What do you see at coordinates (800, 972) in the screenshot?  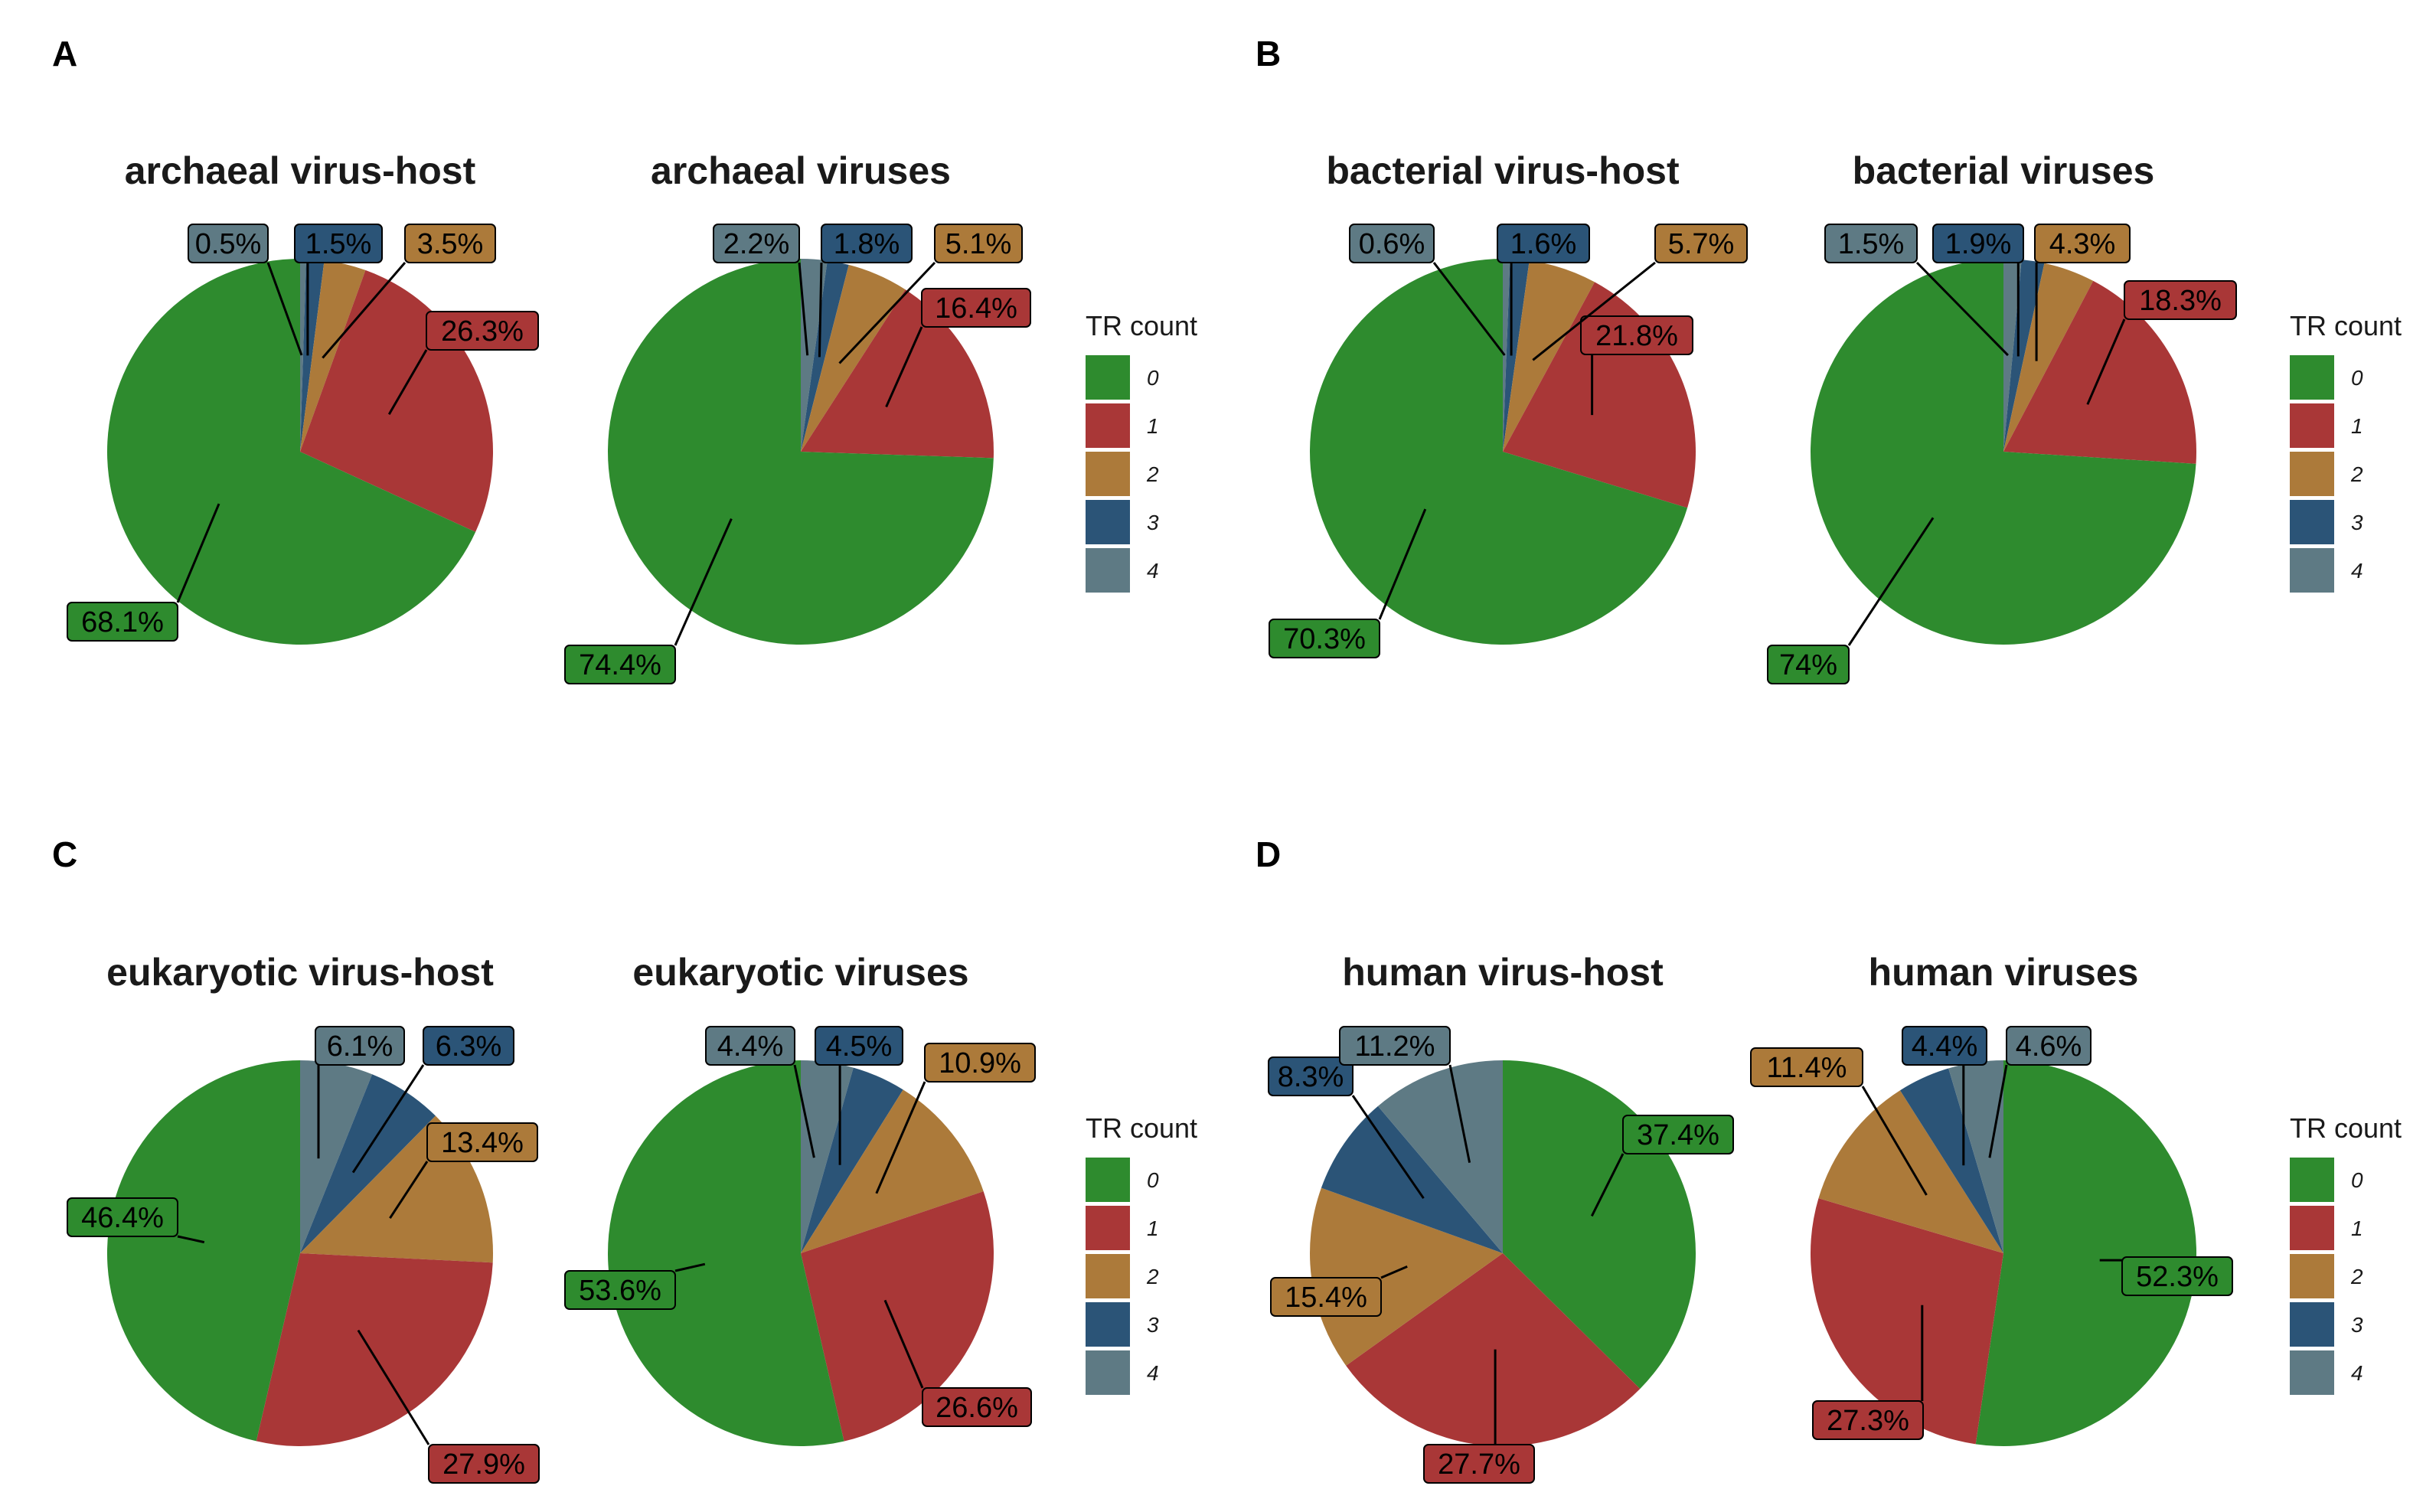 I see `pie-title: eukaryotic viruses` at bounding box center [800, 972].